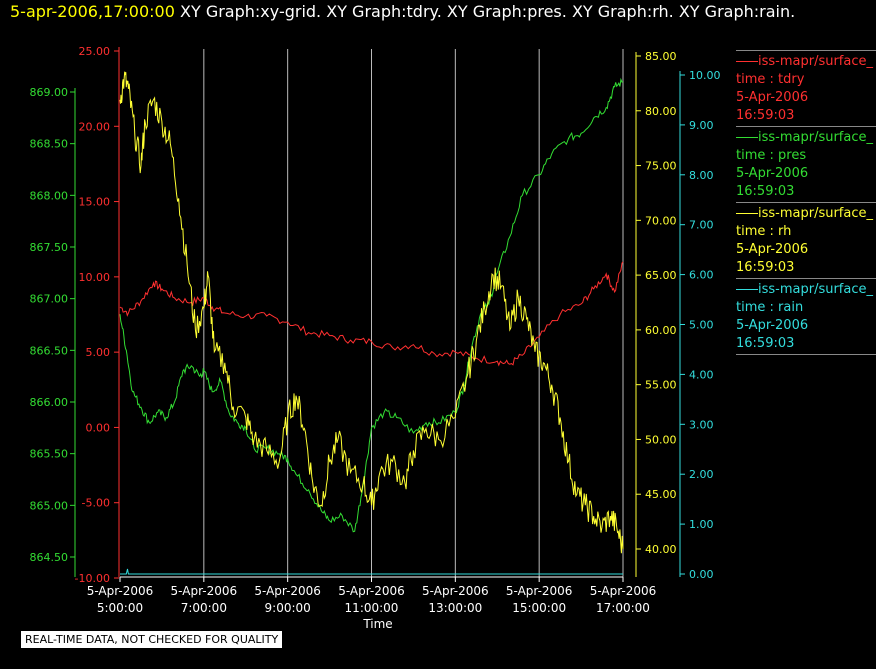 This screenshot has height=669, width=876. What do you see at coordinates (49, 557) in the screenshot?
I see `y-tick-label-pres: 864.50` at bounding box center [49, 557].